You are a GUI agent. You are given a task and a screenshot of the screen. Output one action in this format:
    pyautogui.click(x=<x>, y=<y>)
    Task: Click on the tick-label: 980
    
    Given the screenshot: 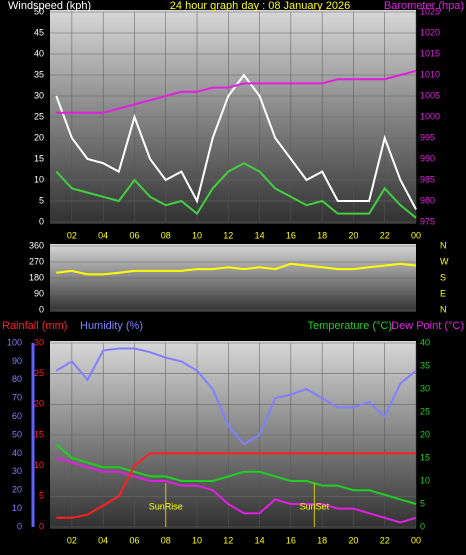 What is the action you would take?
    pyautogui.click(x=427, y=200)
    